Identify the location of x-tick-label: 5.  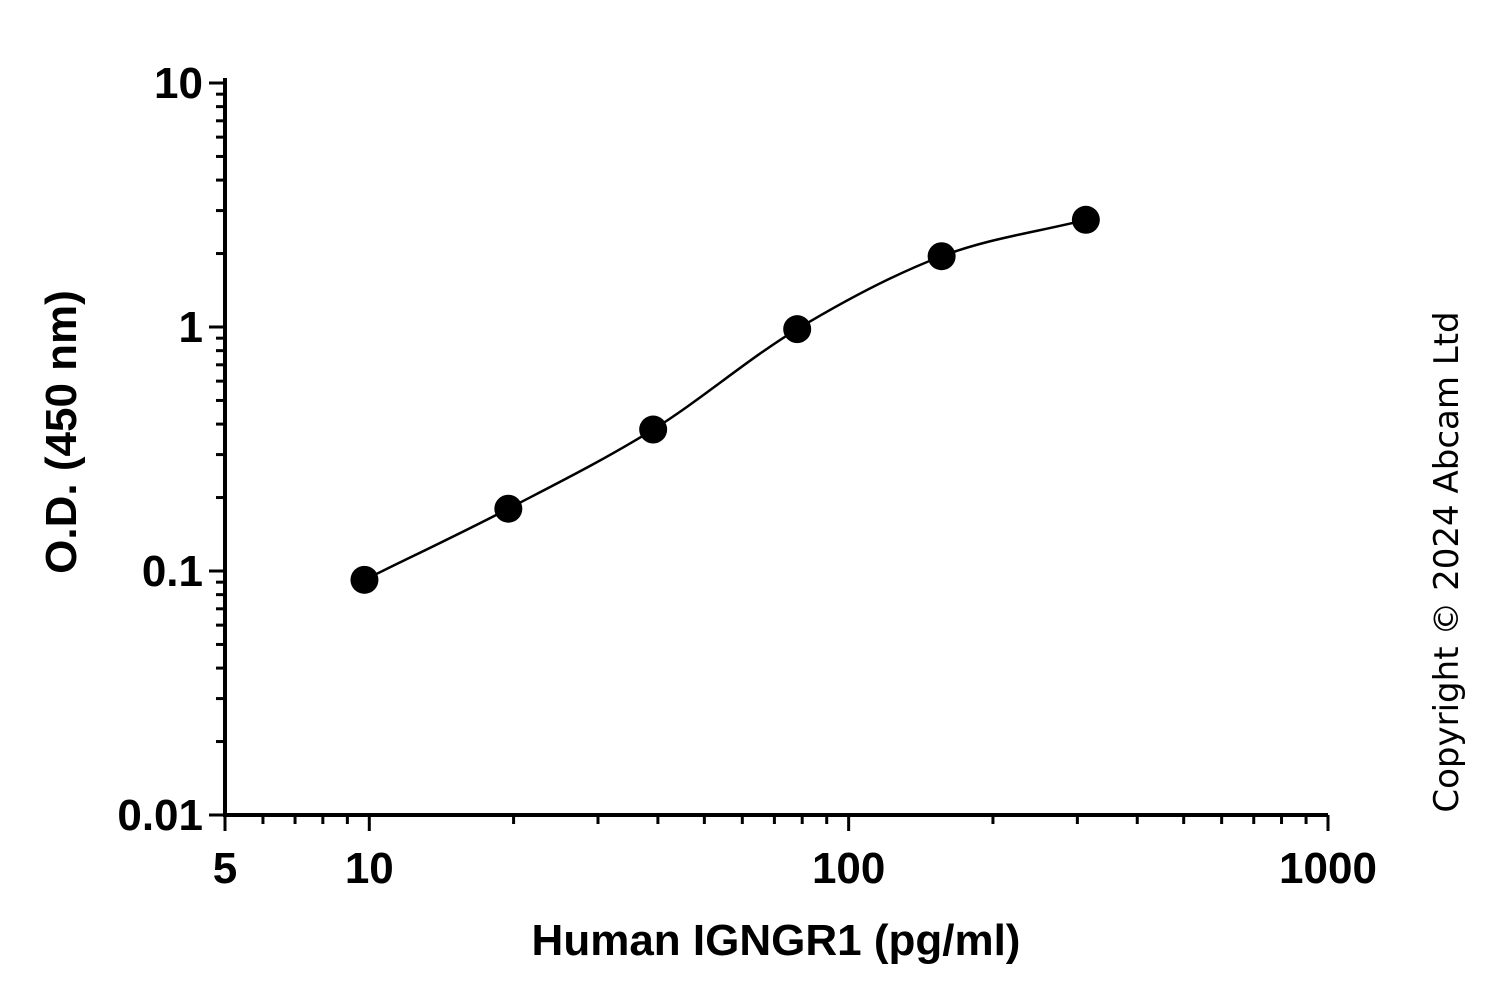
(225, 868).